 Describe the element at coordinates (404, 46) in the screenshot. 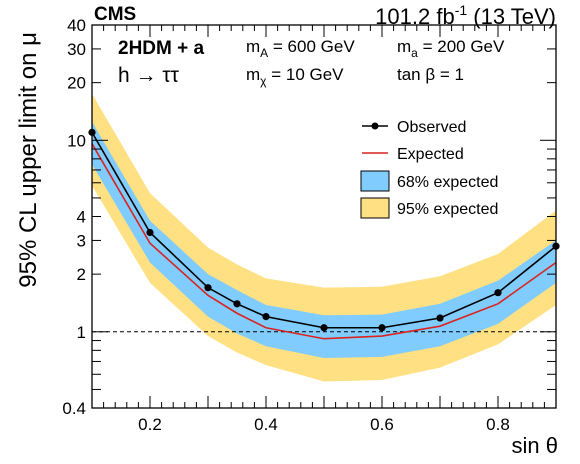

I see `ma-symbol: m` at that location.